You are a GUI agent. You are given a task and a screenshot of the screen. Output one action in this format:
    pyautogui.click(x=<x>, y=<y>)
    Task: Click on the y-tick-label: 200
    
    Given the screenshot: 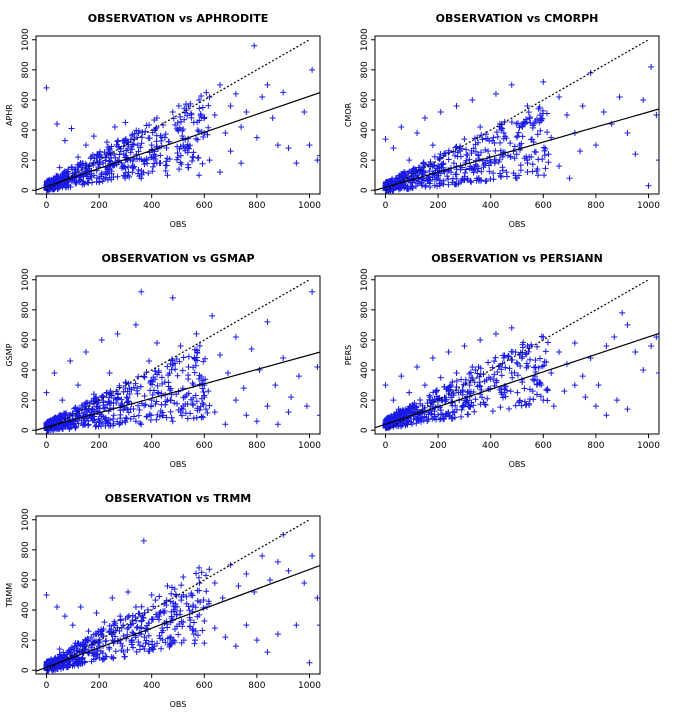 What is the action you would take?
    pyautogui.click(x=365, y=399)
    